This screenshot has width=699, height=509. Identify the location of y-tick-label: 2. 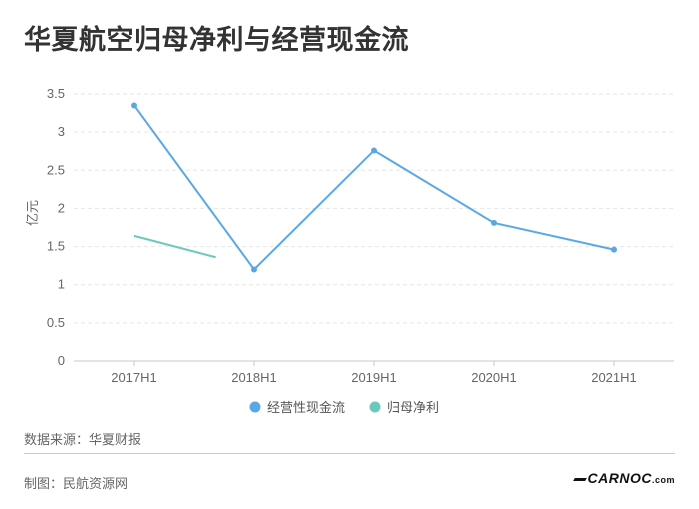
(61, 207).